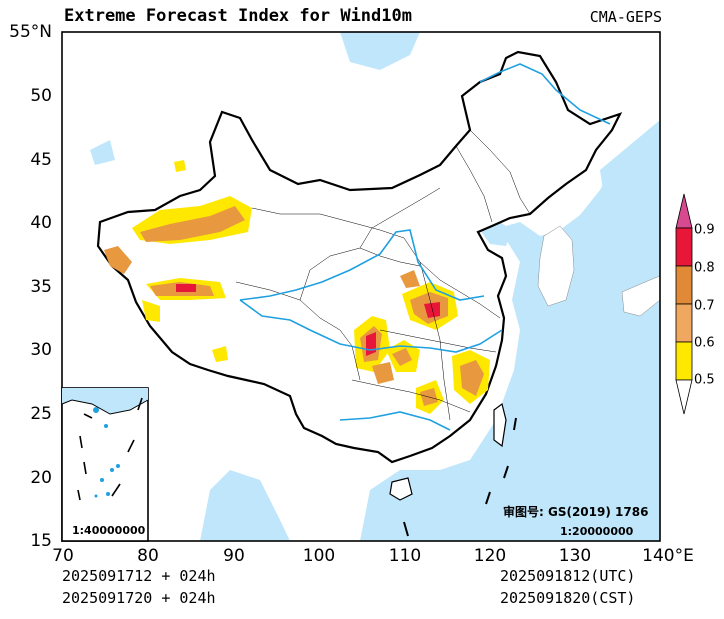 The width and height of the screenshot is (724, 619). Describe the element at coordinates (41, 350) in the screenshot. I see `lat-tick-30: 30` at that location.